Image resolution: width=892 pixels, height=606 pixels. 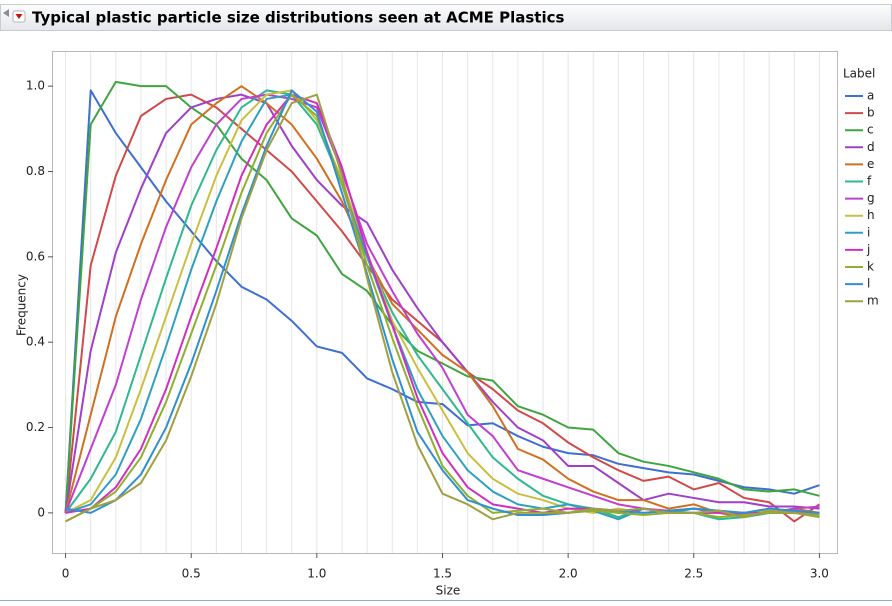 I want to click on x-axis-label: Size, so click(x=448, y=591).